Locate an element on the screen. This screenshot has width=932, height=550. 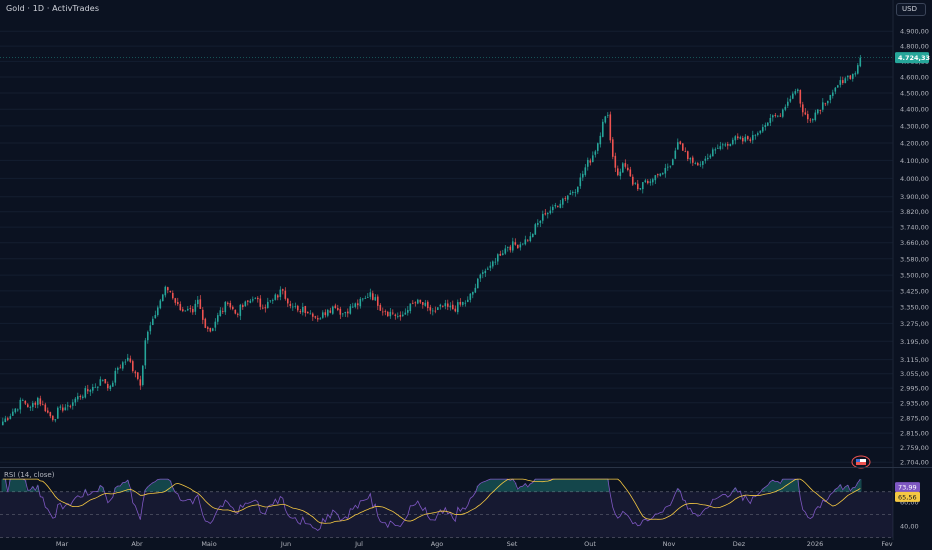
flag-icon-white is located at coordinates (861, 460).